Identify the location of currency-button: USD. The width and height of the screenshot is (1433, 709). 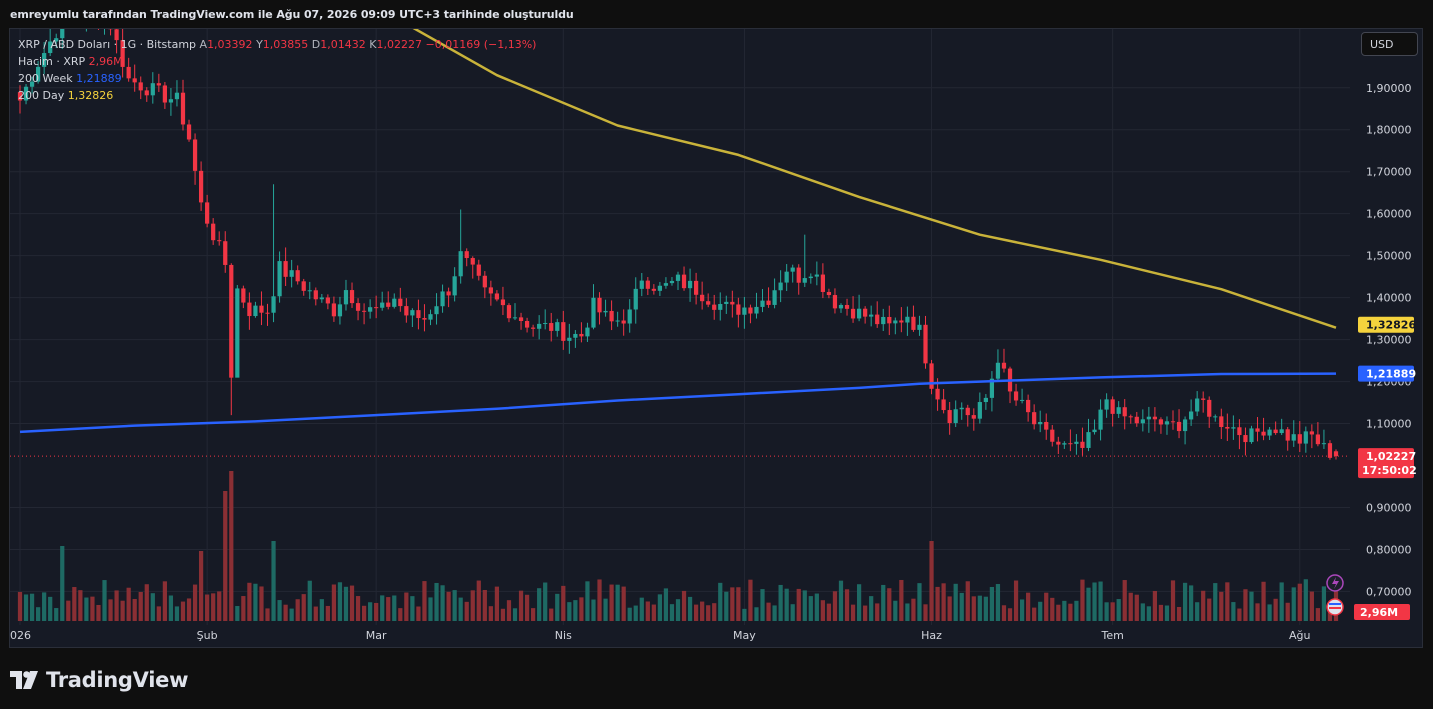
(1389, 44).